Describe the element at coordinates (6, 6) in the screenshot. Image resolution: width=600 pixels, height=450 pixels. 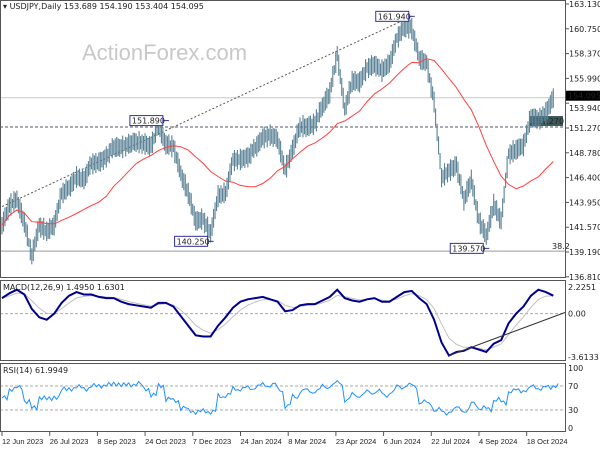
I see `collapse-arrow-icon: ▾` at that location.